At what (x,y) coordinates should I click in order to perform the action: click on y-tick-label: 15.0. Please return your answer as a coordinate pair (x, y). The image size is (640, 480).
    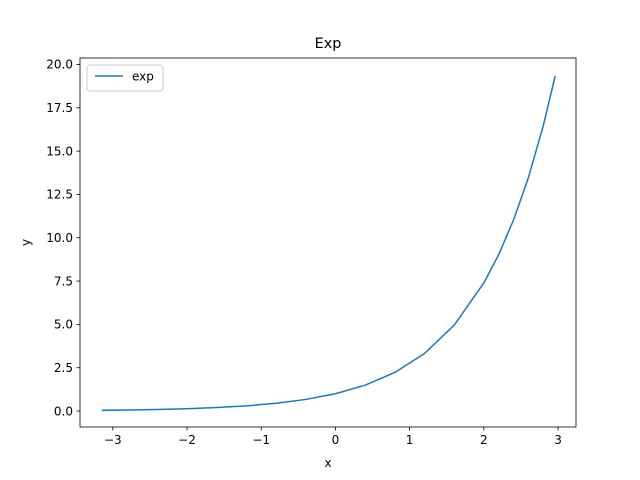
    Looking at the image, I should click on (59, 151).